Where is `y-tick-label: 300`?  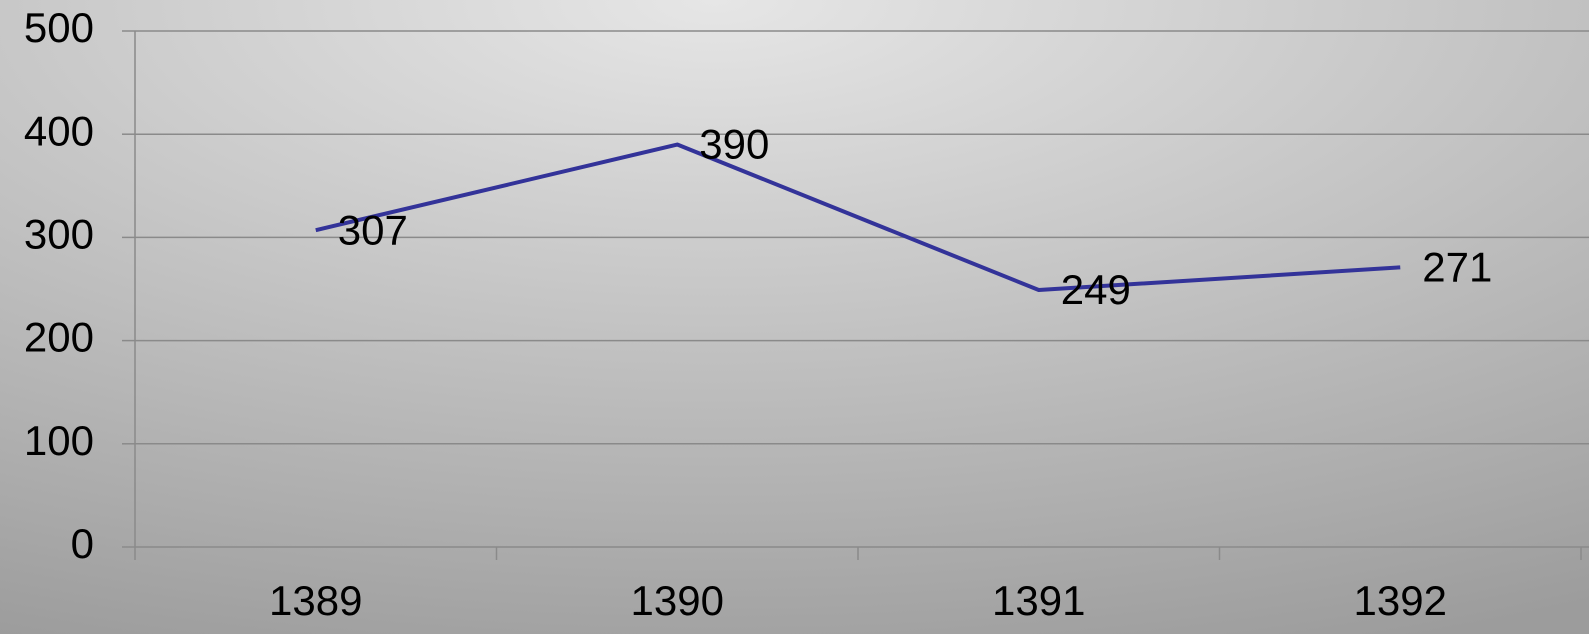
y-tick-label: 300 is located at coordinates (59, 233).